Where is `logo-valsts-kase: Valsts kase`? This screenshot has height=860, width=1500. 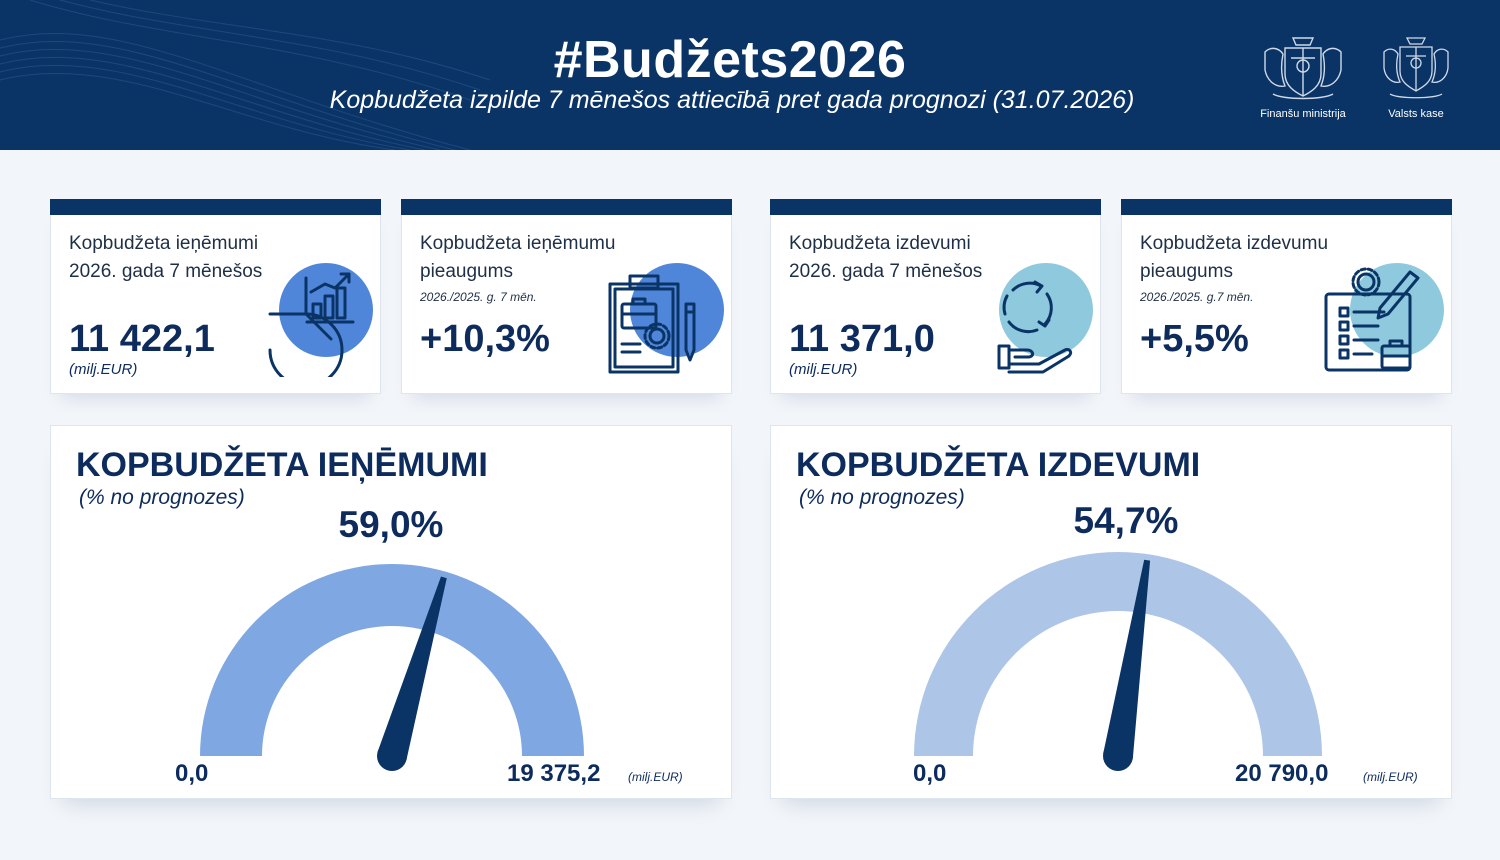 logo-valsts-kase: Valsts kase is located at coordinates (1416, 77).